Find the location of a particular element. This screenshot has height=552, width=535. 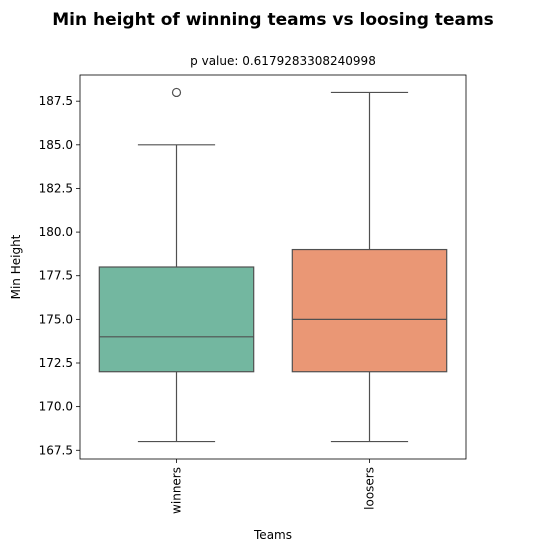

y-tick-label: 182.5 is located at coordinates (56, 188).